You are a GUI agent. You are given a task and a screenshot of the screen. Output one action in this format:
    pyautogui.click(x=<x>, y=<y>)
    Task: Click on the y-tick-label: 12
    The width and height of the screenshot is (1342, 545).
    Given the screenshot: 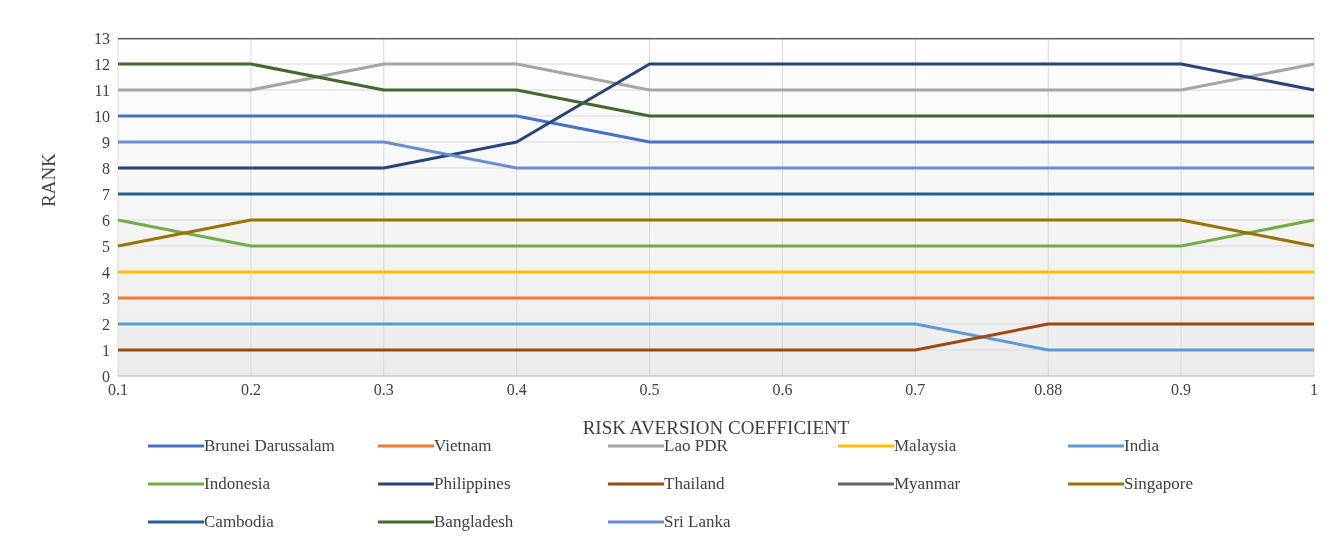 What is the action you would take?
    pyautogui.click(x=102, y=64)
    